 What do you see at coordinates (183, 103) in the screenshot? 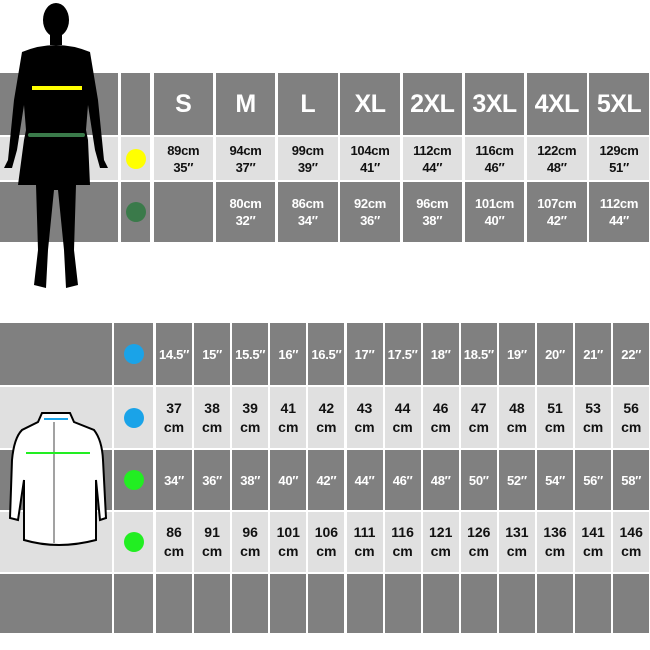
I see `size-label: S` at bounding box center [183, 103].